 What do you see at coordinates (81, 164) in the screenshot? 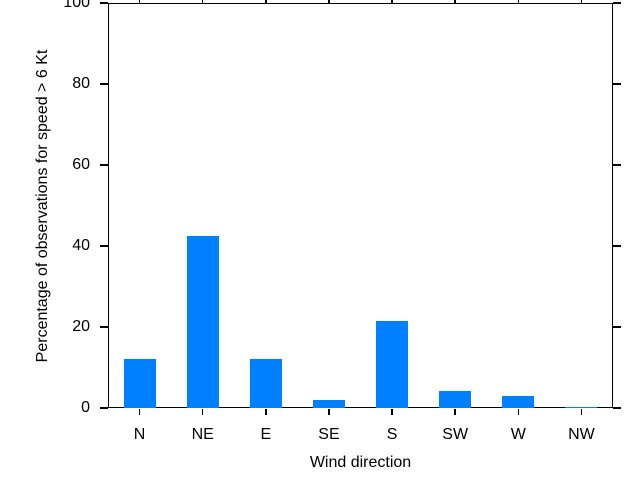
I see `y-tick-label-60: 60` at bounding box center [81, 164].